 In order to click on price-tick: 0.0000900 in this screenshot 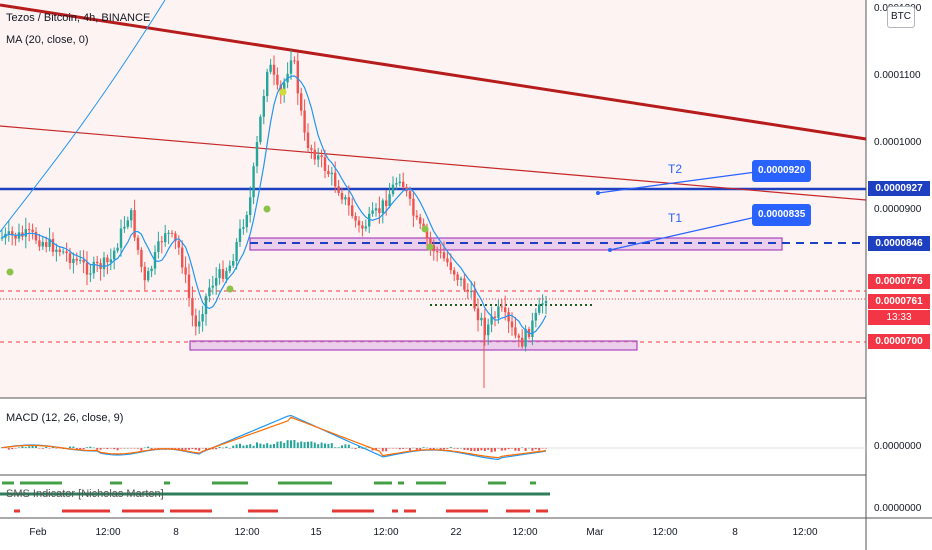, I will do `click(898, 209)`.